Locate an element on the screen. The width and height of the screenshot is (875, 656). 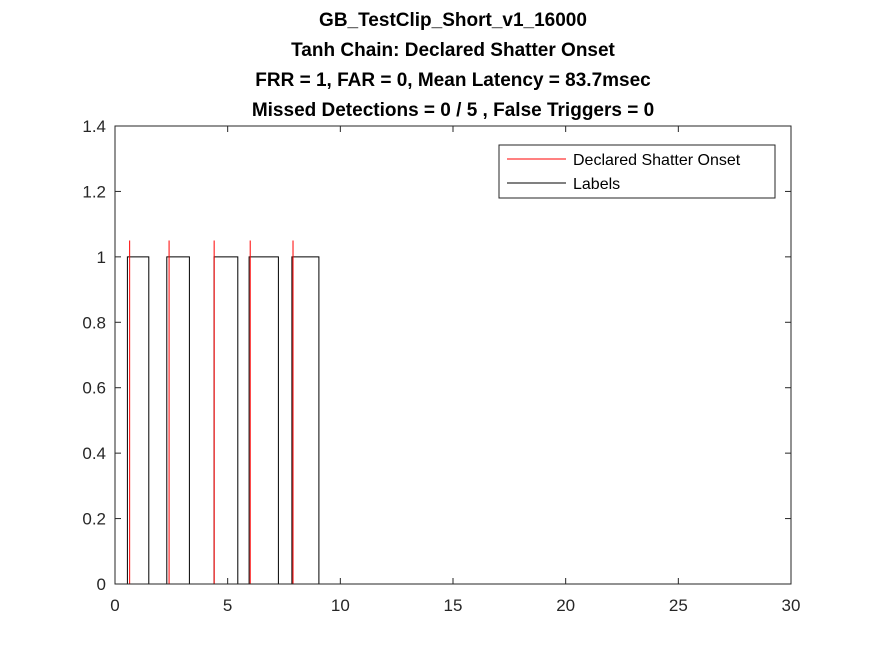
y-tick-label: 0.4 is located at coordinates (94, 453).